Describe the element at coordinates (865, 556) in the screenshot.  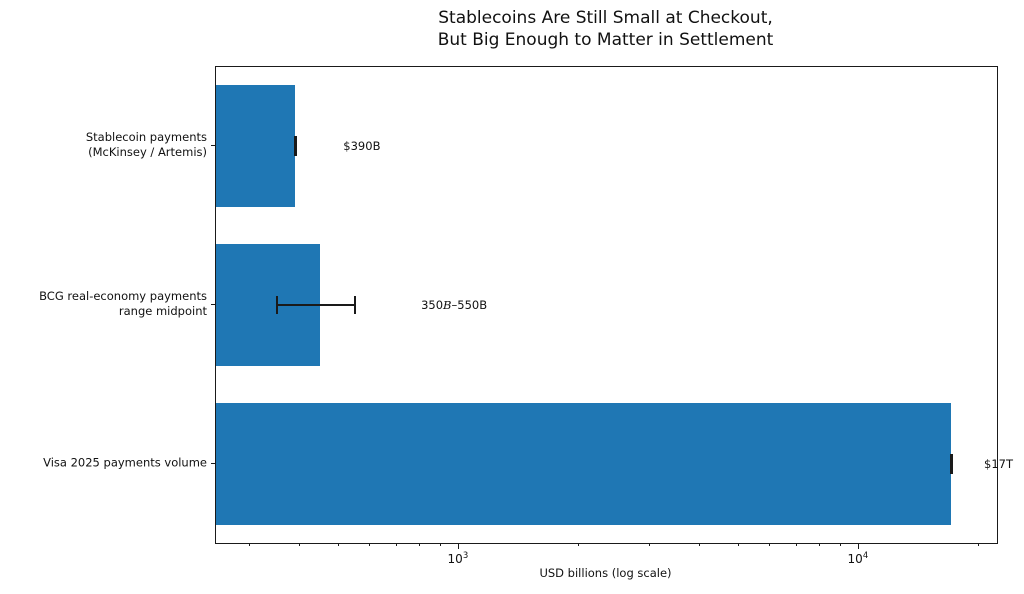
I see `tick-exponent: 4` at that location.